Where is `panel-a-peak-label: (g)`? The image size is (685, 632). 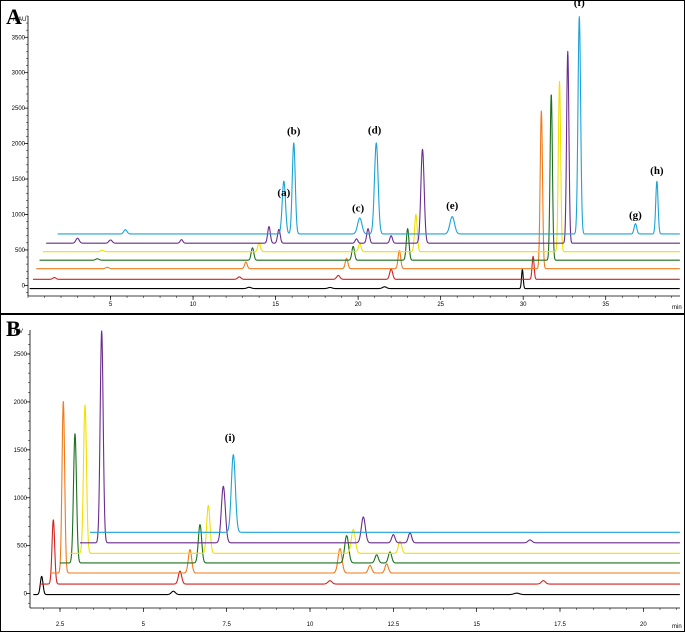 panel-a-peak-label: (g) is located at coordinates (635, 215).